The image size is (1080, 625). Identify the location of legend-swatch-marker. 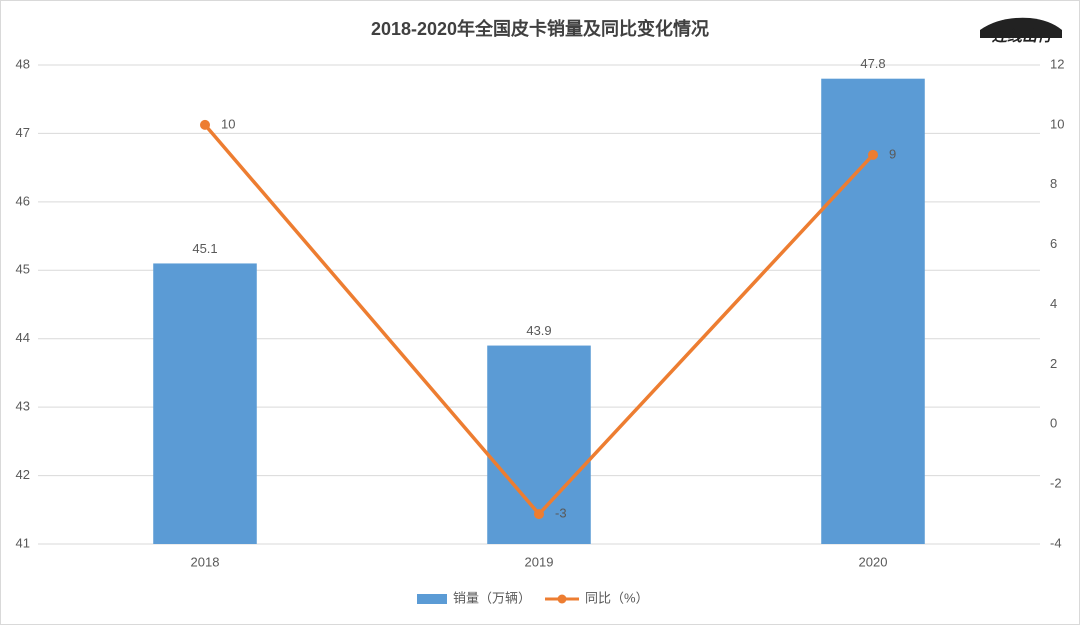
(562, 599).